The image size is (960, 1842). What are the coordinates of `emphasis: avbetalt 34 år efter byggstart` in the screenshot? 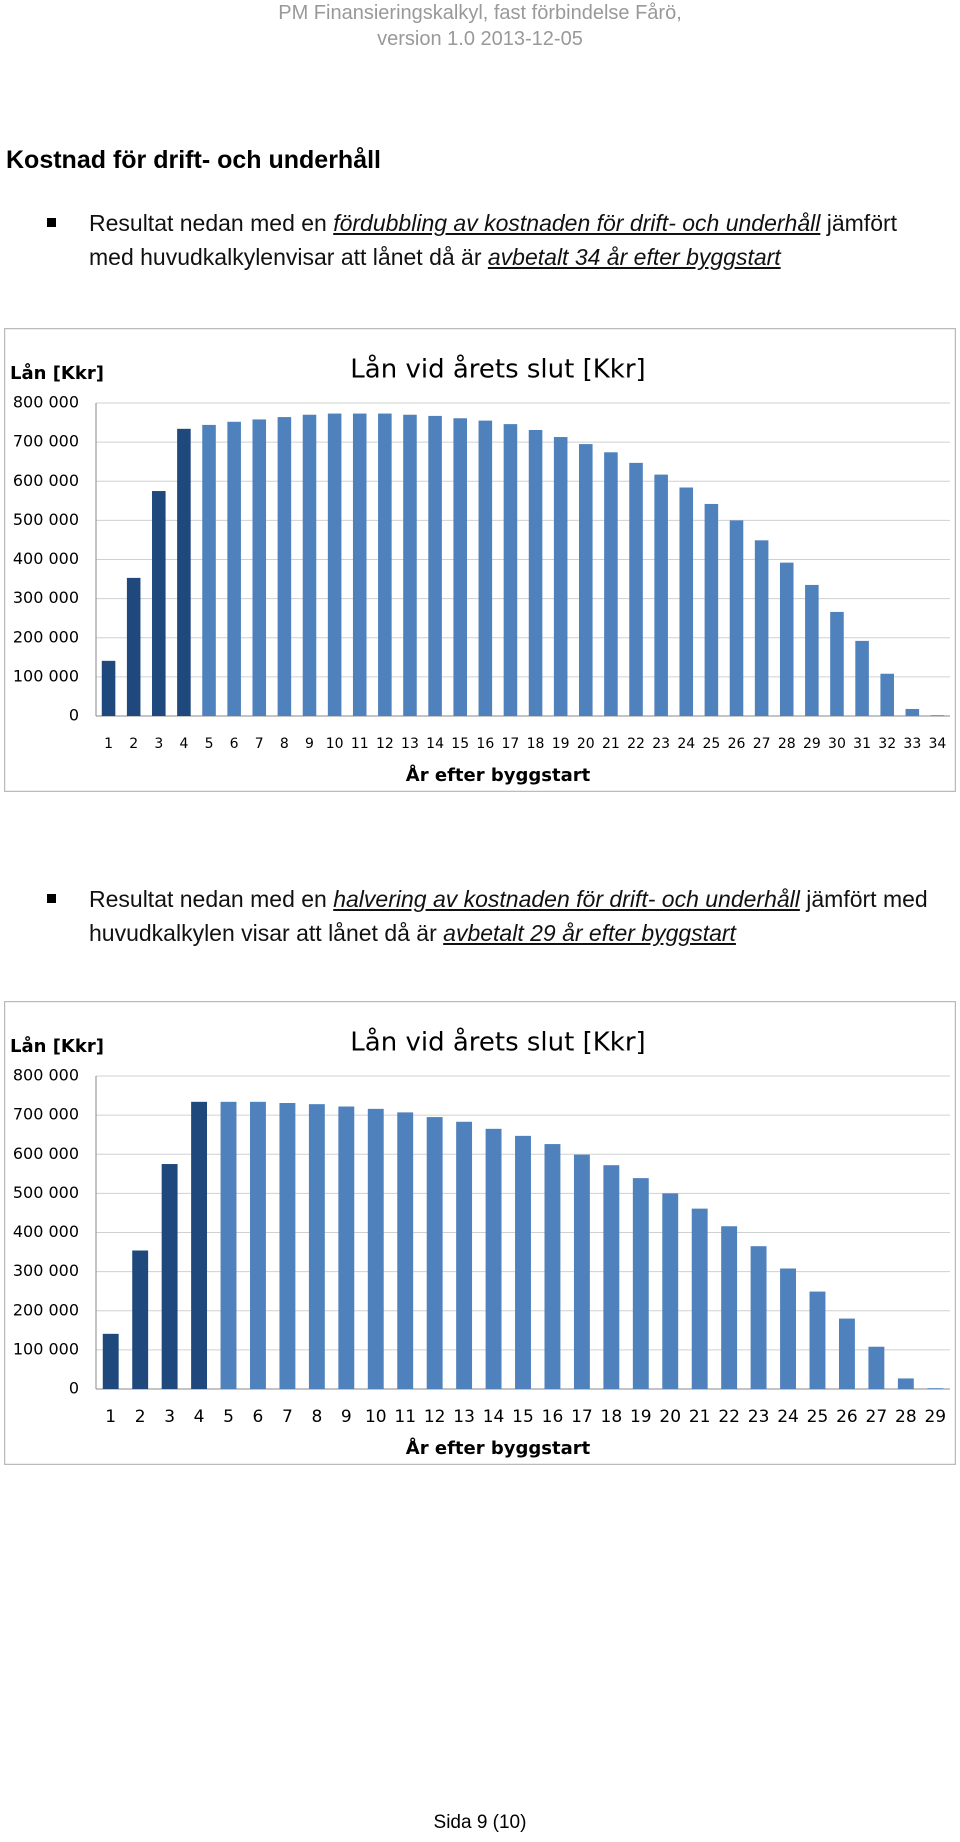 It's located at (634, 257).